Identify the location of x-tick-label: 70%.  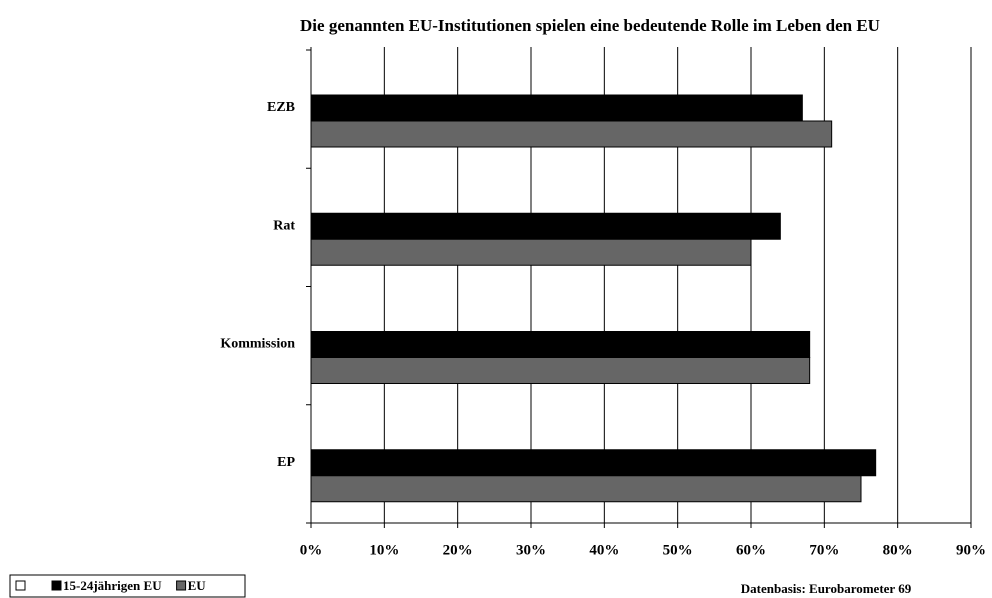
(824, 550).